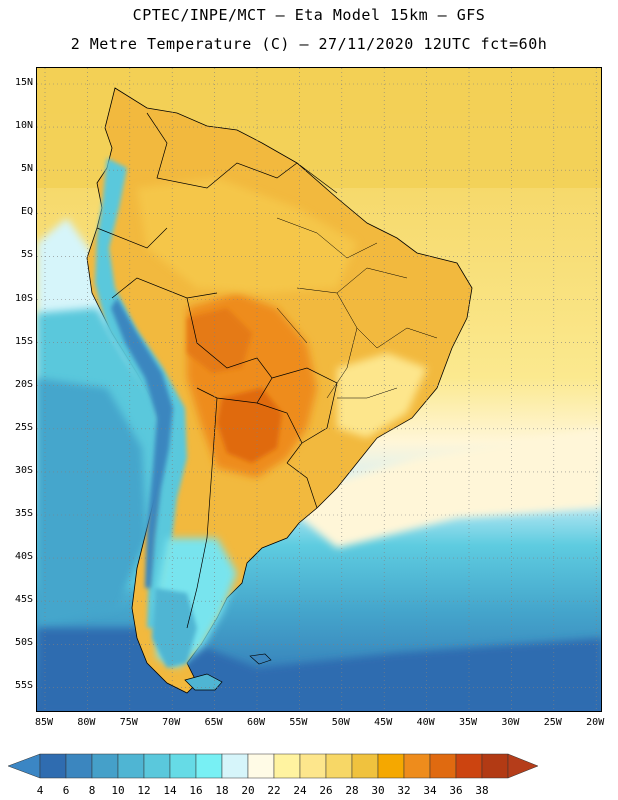 This screenshot has height=800, width=618. Describe the element at coordinates (595, 722) in the screenshot. I see `lon-label: 20W` at that location.